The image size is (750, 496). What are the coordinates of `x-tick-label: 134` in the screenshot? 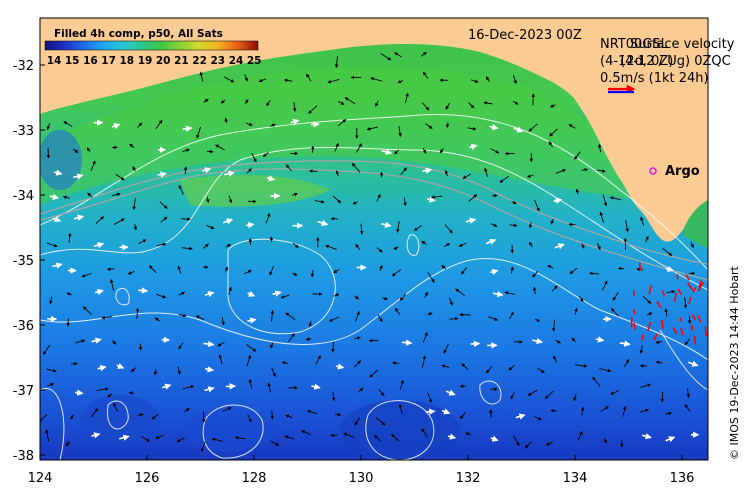 It's located at (575, 478).